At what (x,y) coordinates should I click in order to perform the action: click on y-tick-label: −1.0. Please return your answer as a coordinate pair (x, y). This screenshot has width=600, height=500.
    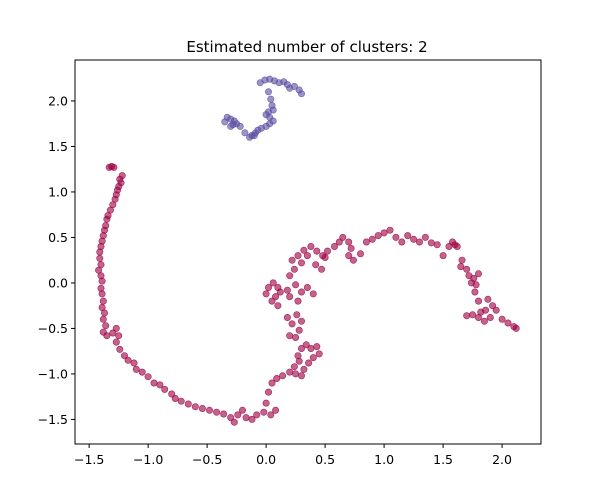
    Looking at the image, I should click on (53, 373).